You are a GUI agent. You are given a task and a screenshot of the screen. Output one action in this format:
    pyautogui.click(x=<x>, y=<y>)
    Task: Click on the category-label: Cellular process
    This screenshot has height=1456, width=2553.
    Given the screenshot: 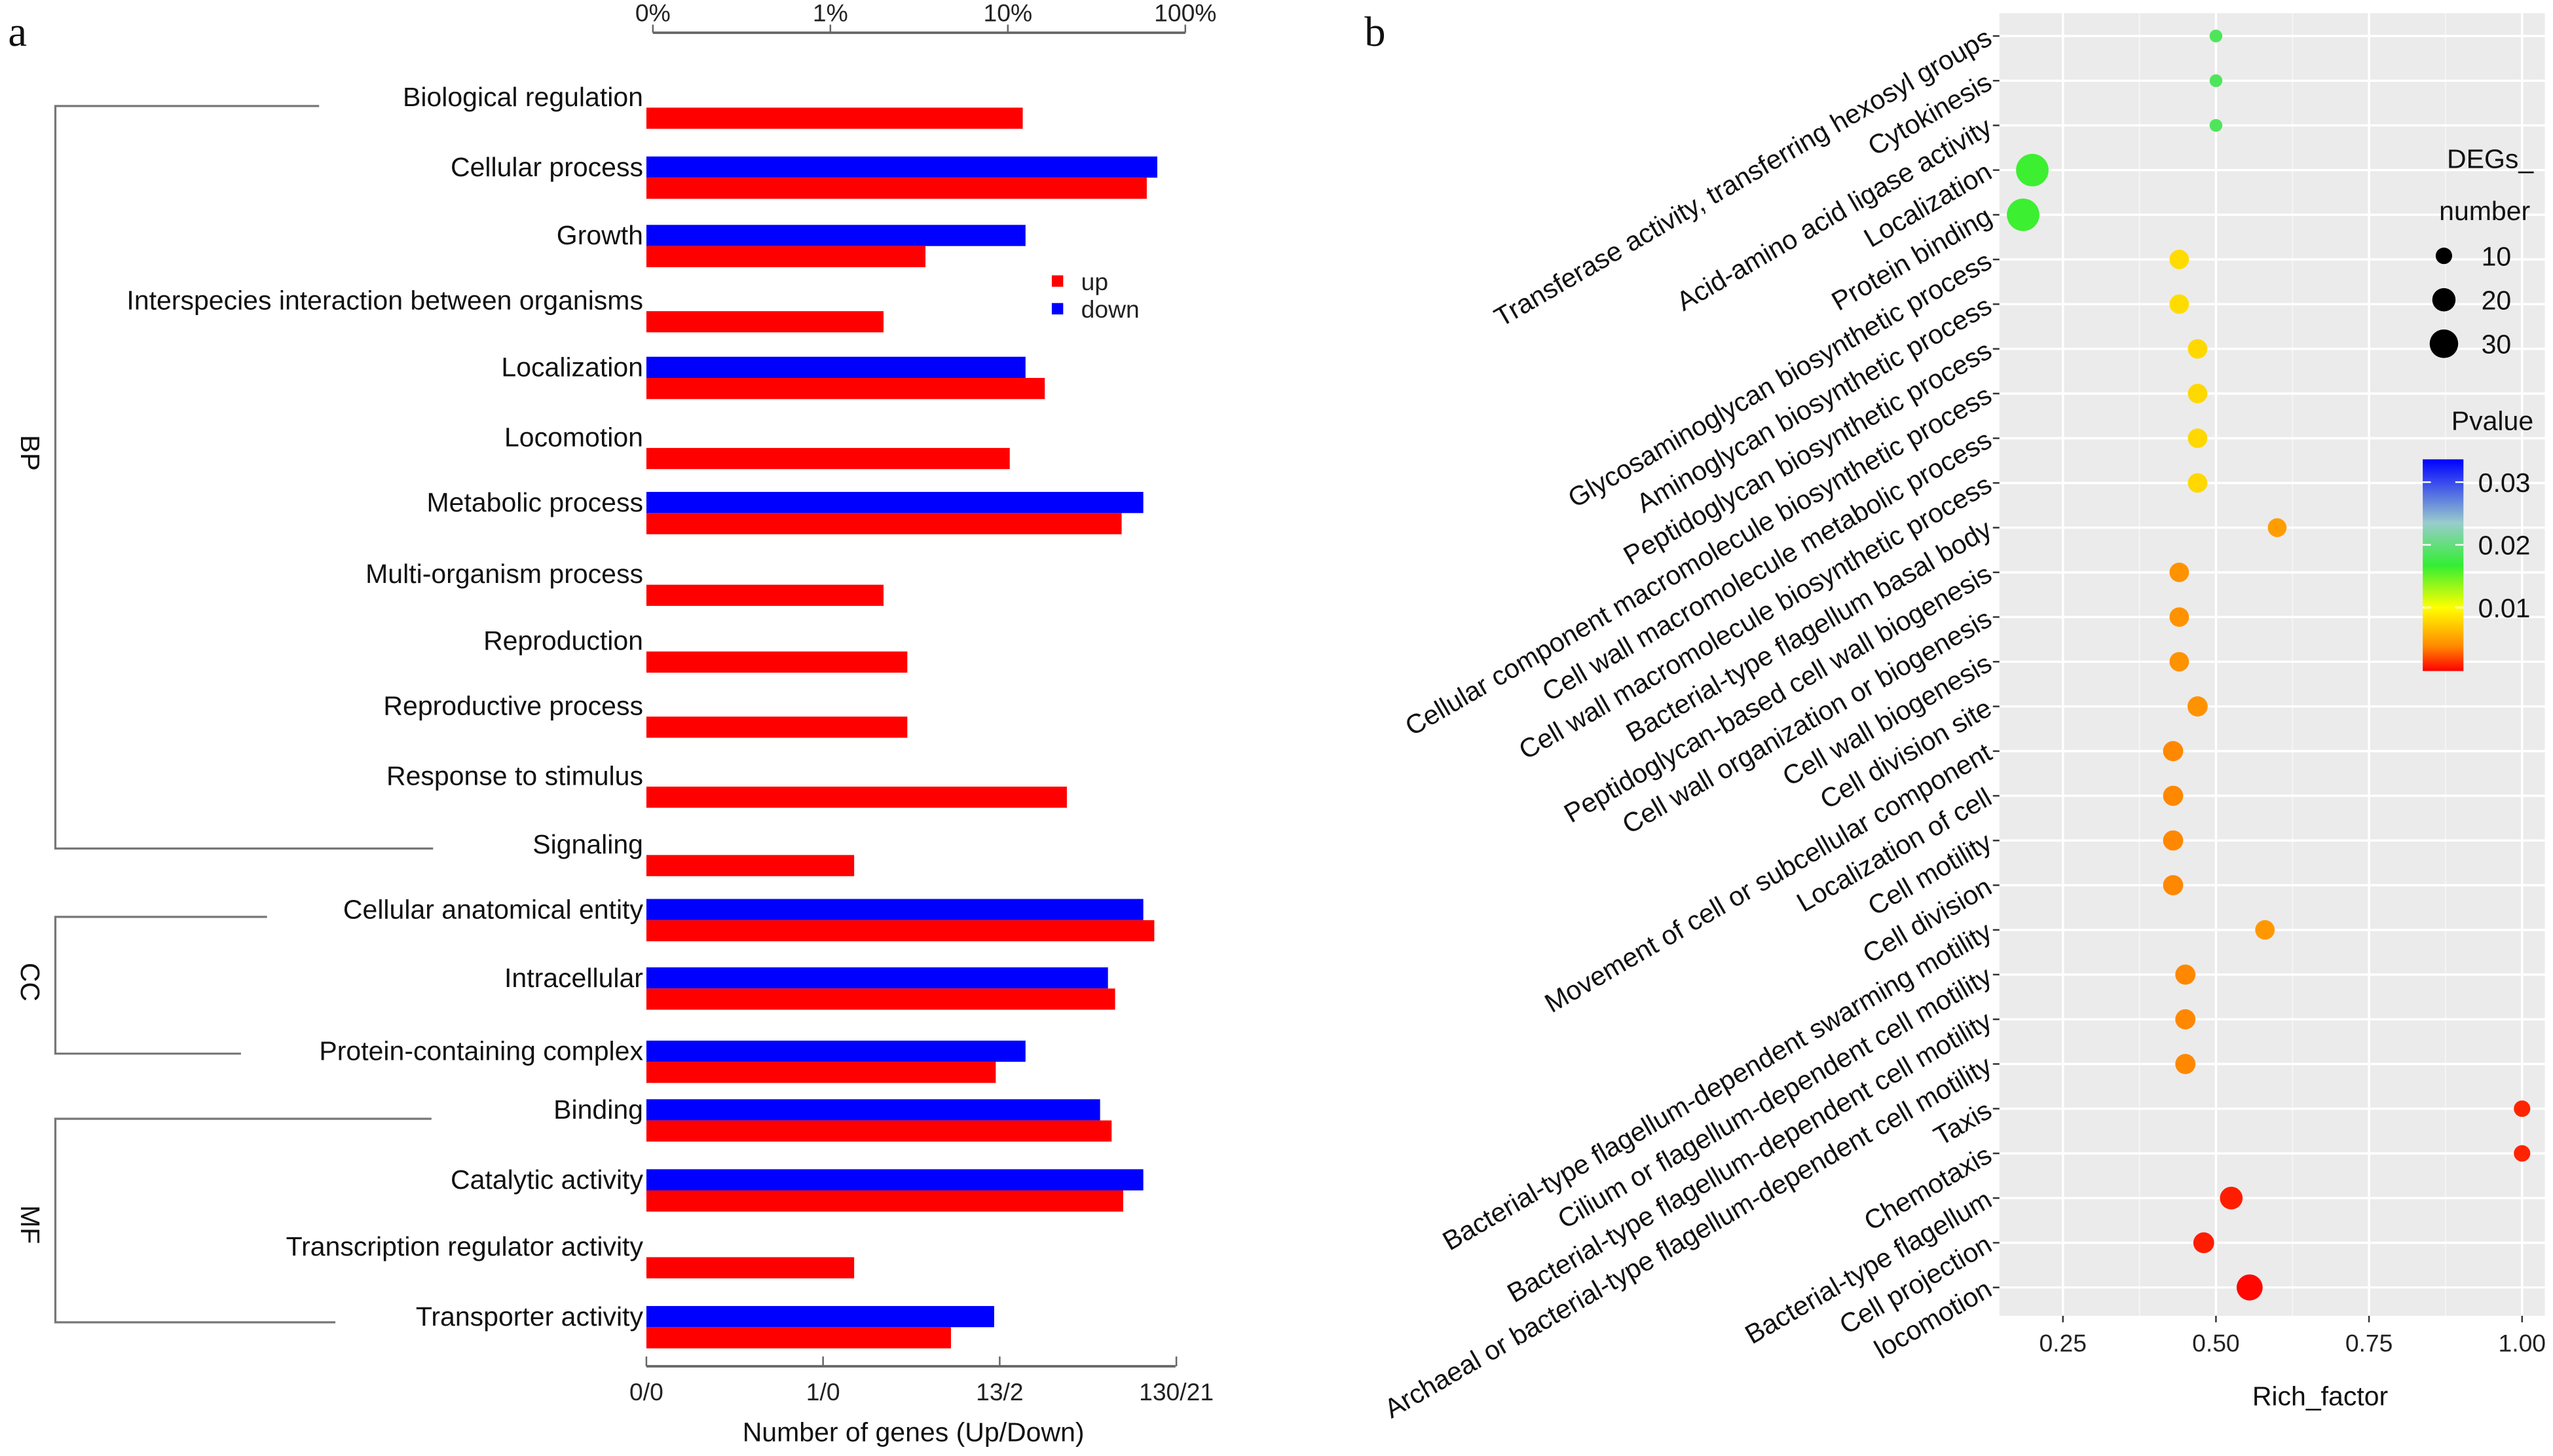 What is the action you would take?
    pyautogui.click(x=547, y=167)
    